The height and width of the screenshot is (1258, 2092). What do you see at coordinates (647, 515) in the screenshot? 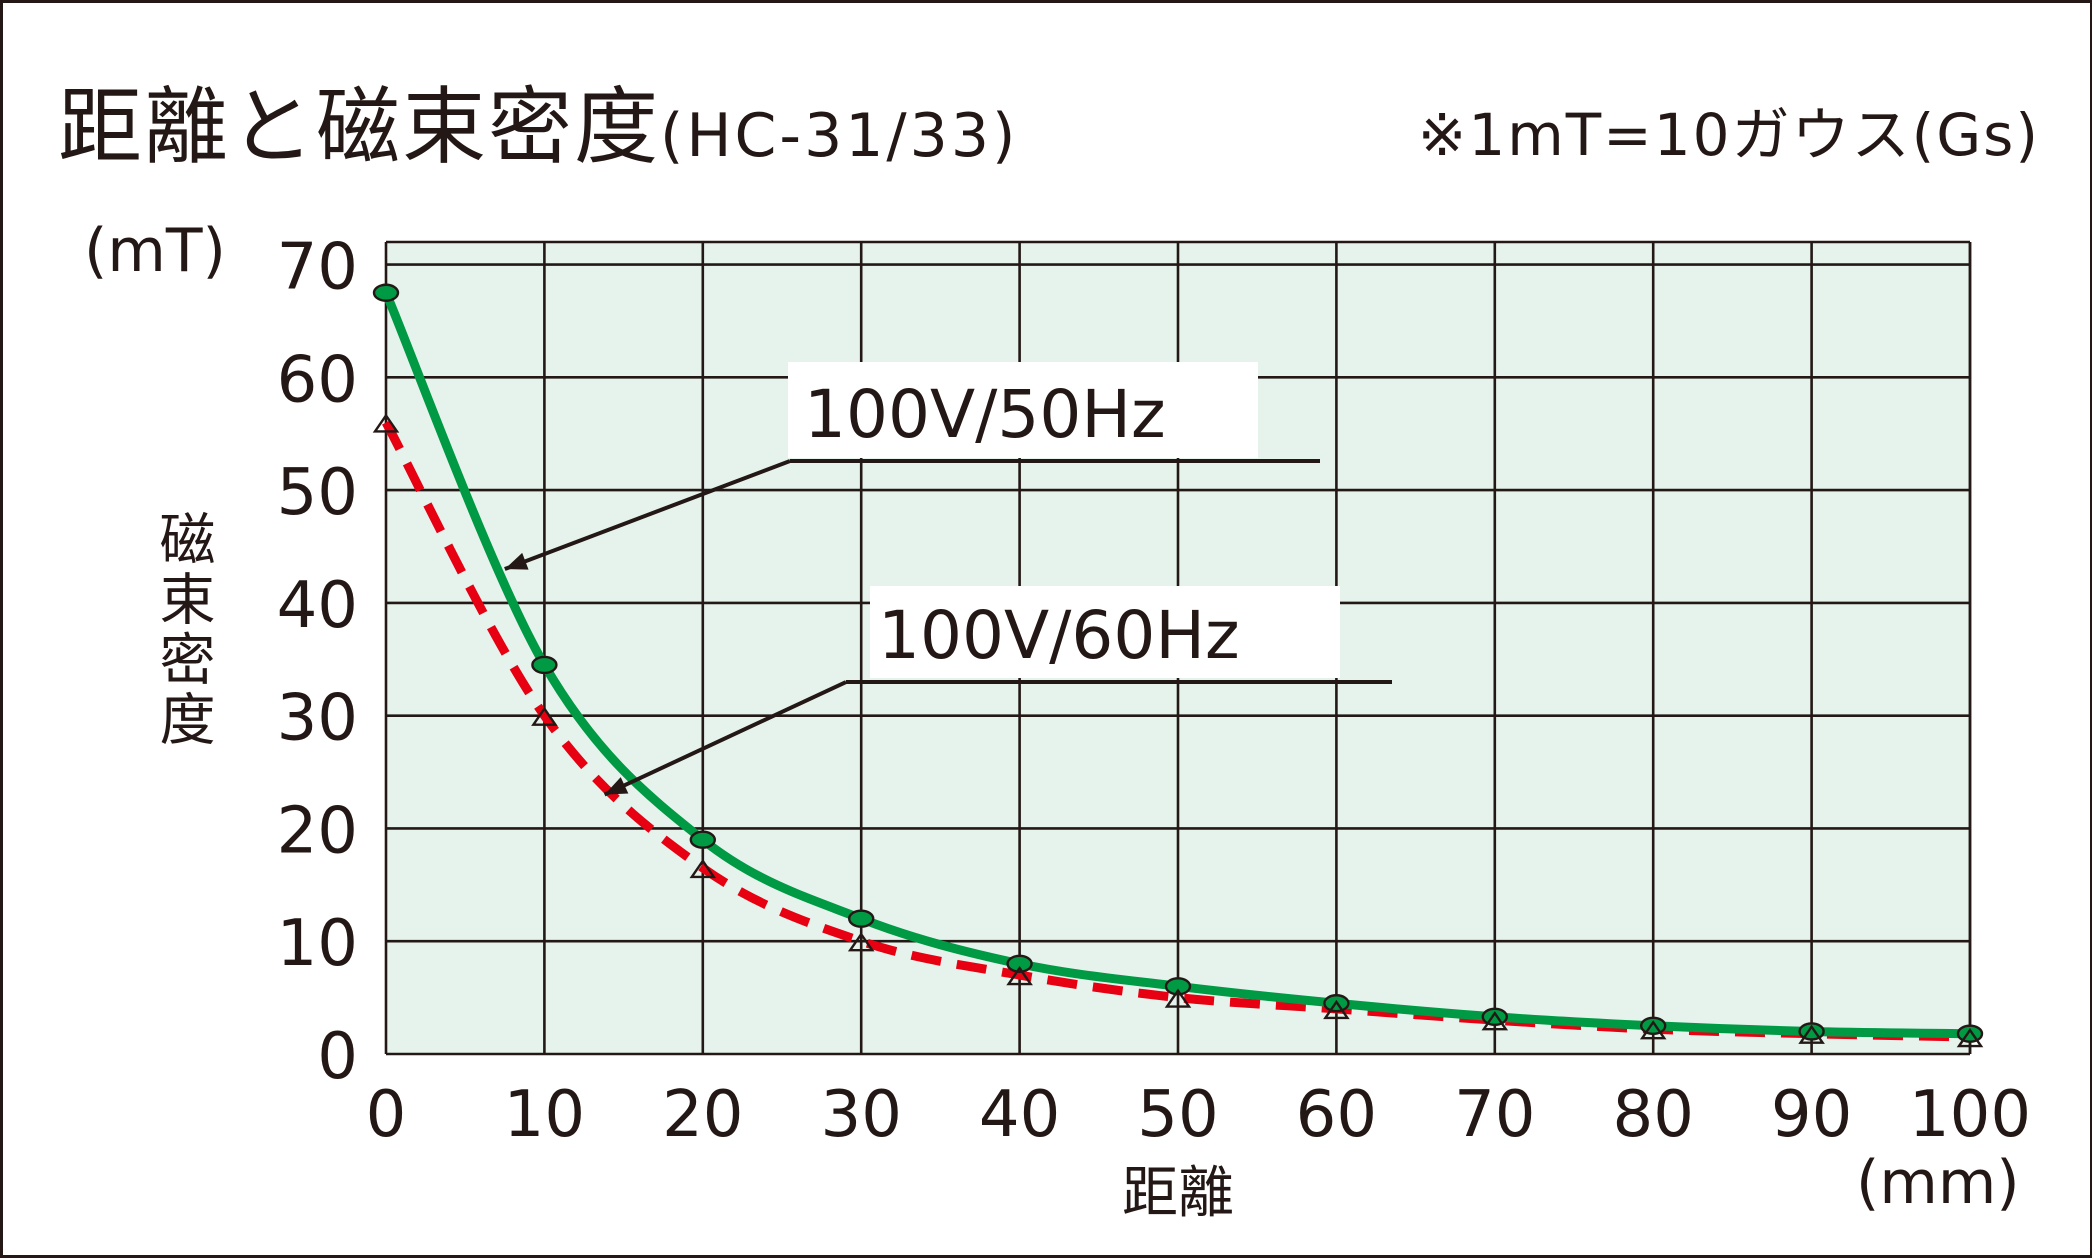
I see `annotation-leader-100v-50hz` at bounding box center [647, 515].